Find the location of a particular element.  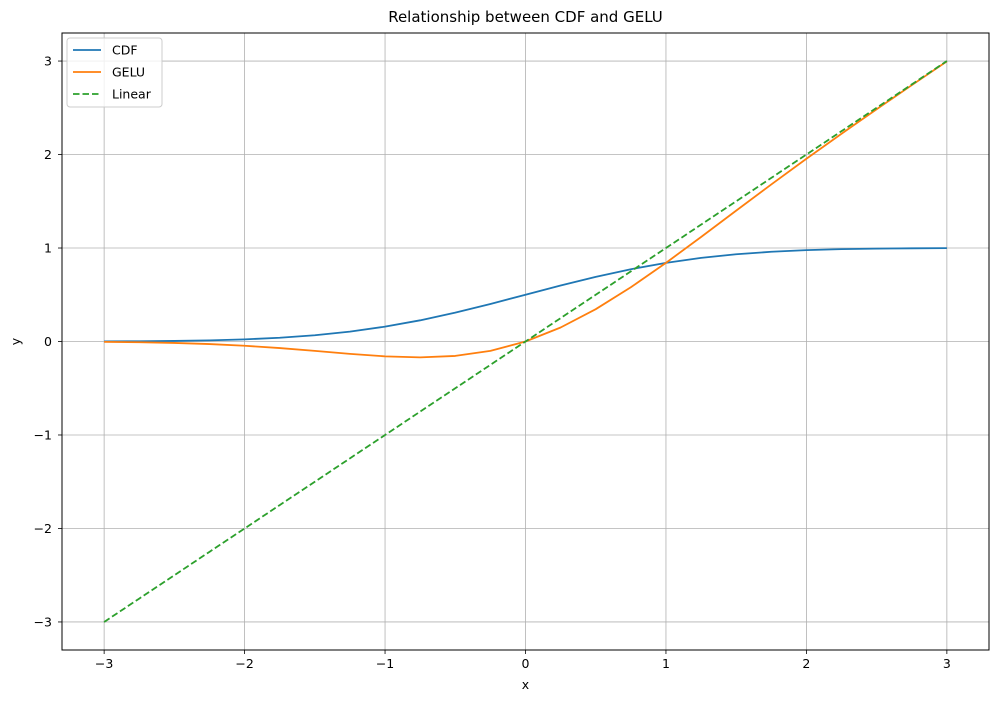

y-tick-label: −2 is located at coordinates (43, 528).